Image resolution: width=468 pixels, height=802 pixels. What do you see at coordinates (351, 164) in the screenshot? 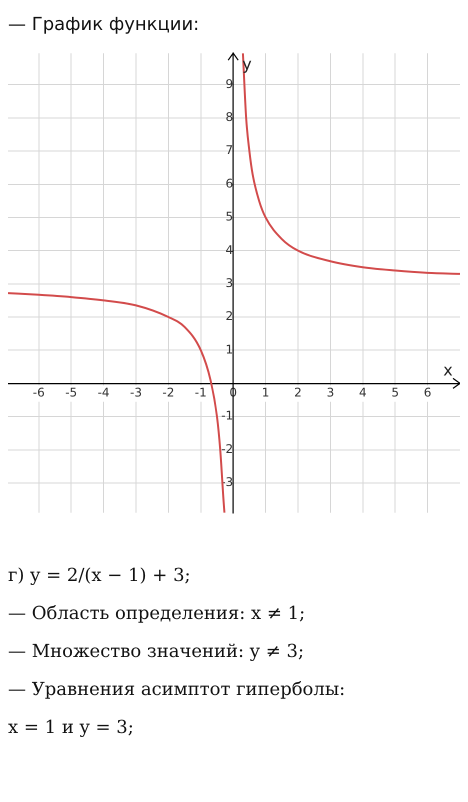
I see `line-series` at bounding box center [351, 164].